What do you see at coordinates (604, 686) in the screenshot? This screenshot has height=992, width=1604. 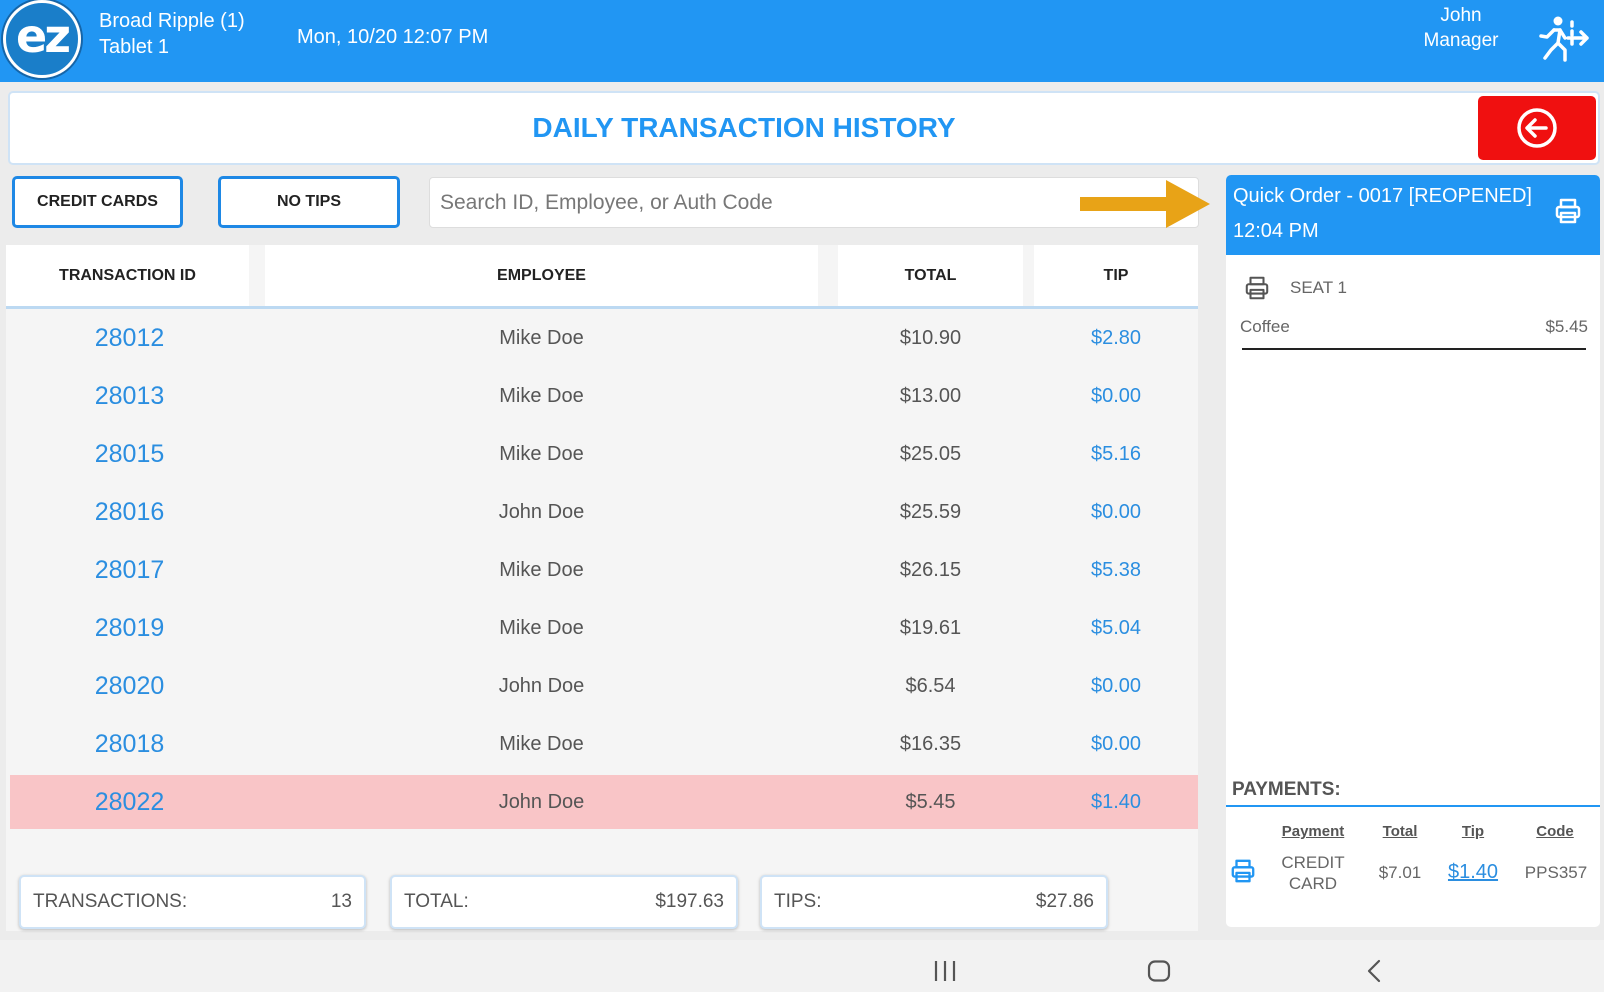 I see `table-row: 28020 John Doe $6.54 $0.00` at bounding box center [604, 686].